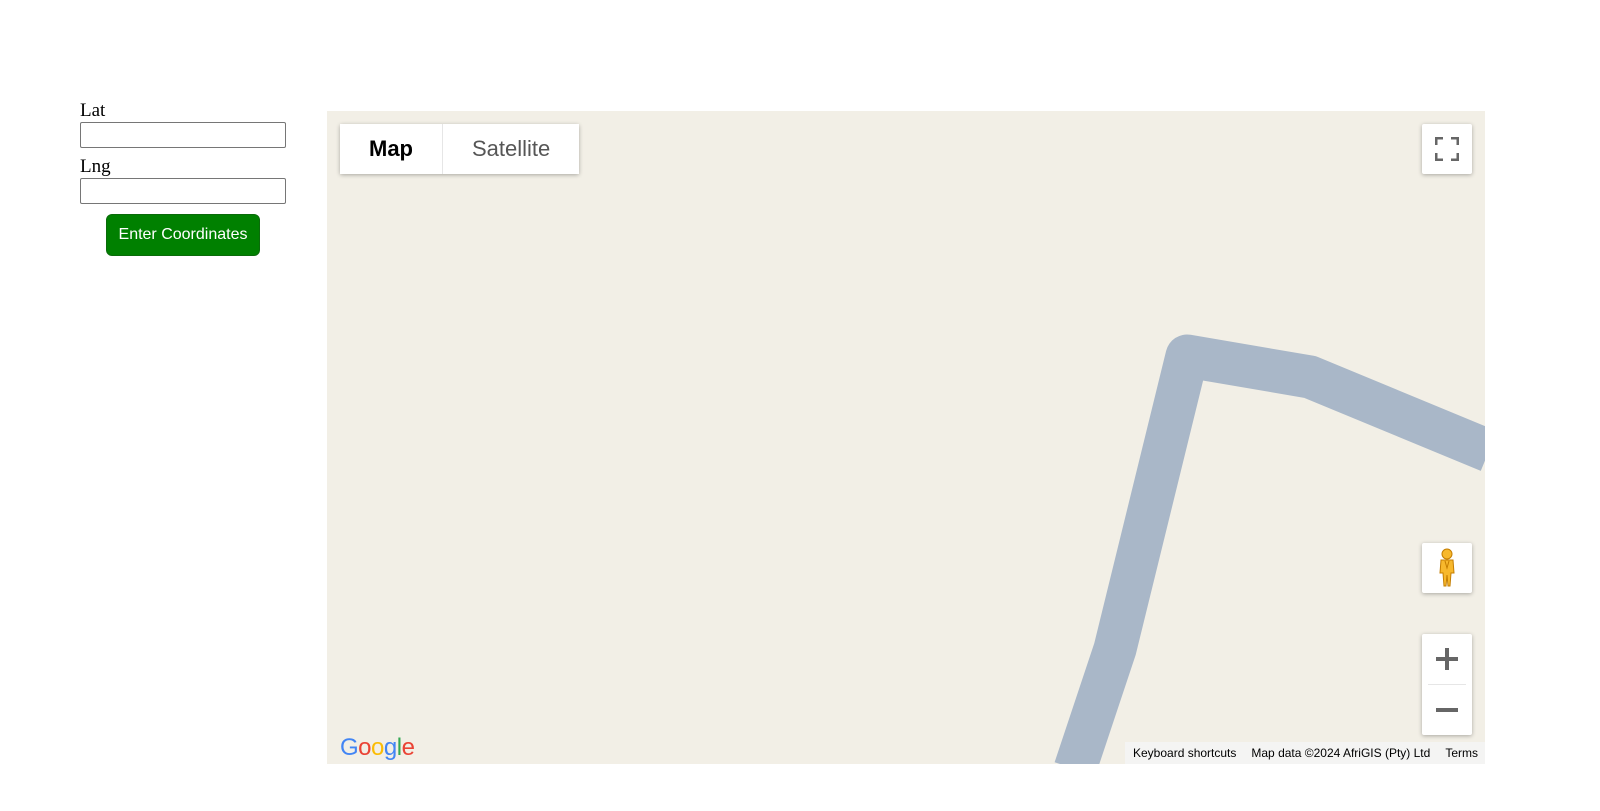 The width and height of the screenshot is (1600, 811). I want to click on lng-input, so click(183, 191).